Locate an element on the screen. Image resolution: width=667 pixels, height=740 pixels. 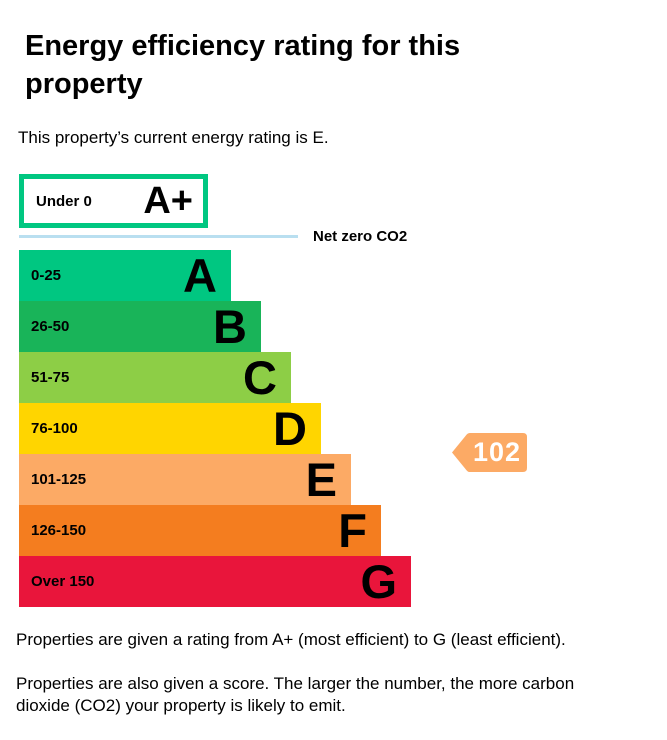
net-zero-line is located at coordinates (158, 236).